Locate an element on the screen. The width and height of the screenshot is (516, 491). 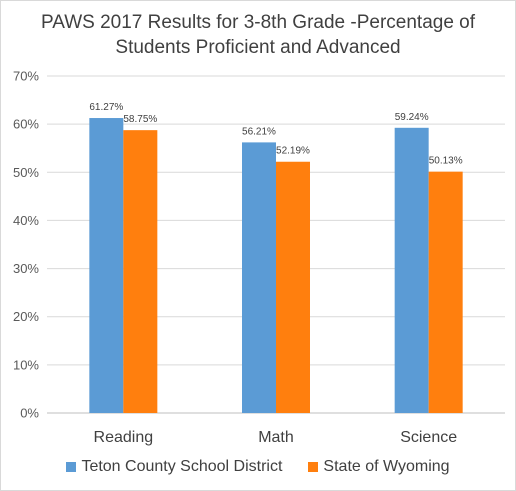
y-tick-label: 30% is located at coordinates (26, 268).